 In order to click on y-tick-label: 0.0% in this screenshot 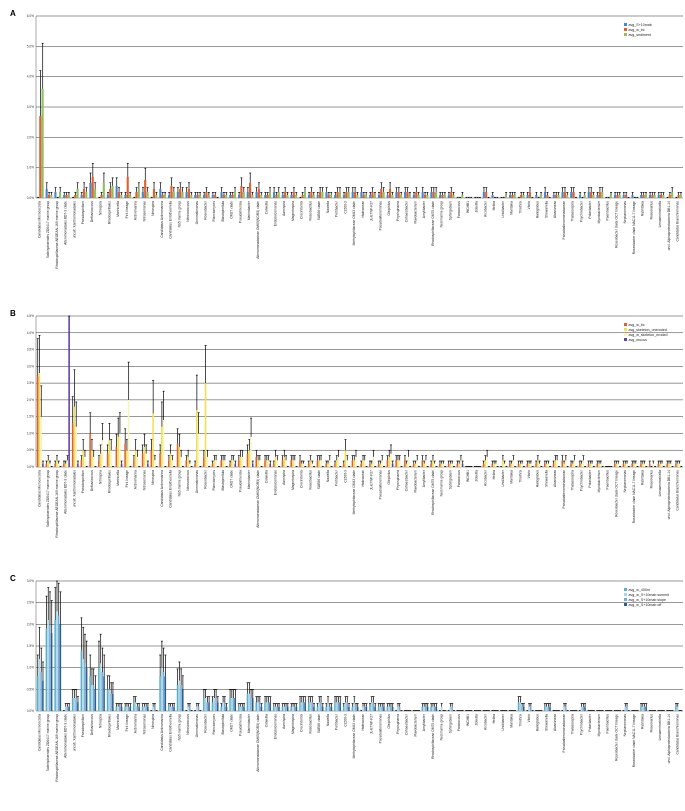, I will do `click(30, 467)`.